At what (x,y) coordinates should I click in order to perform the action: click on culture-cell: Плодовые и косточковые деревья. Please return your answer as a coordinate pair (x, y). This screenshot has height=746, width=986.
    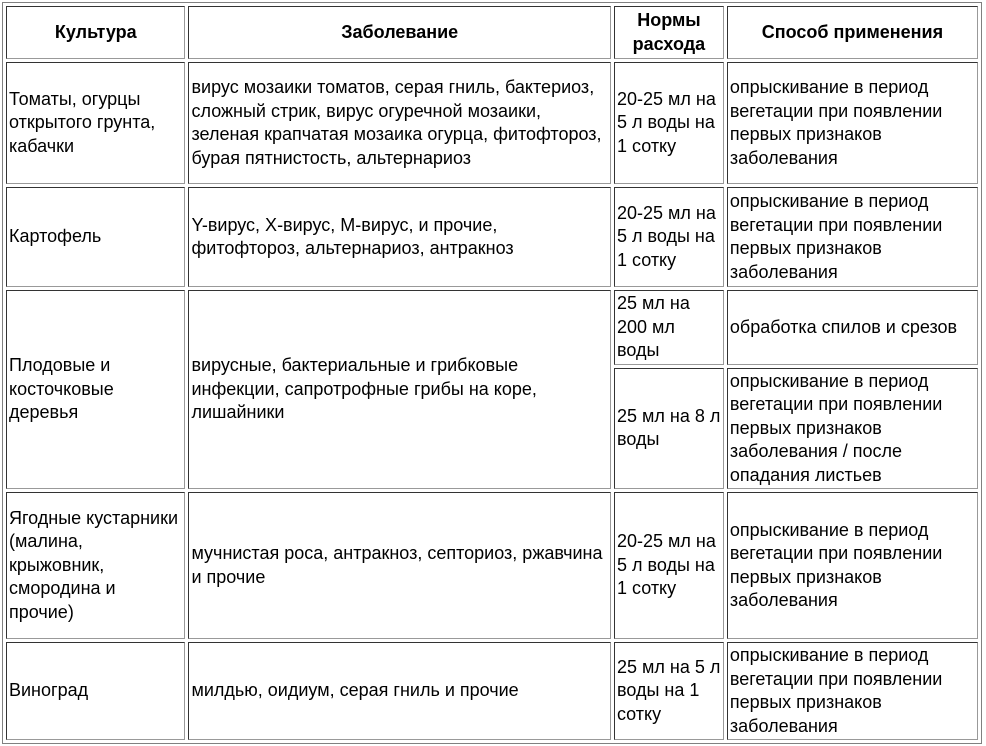
    Looking at the image, I should click on (96, 389).